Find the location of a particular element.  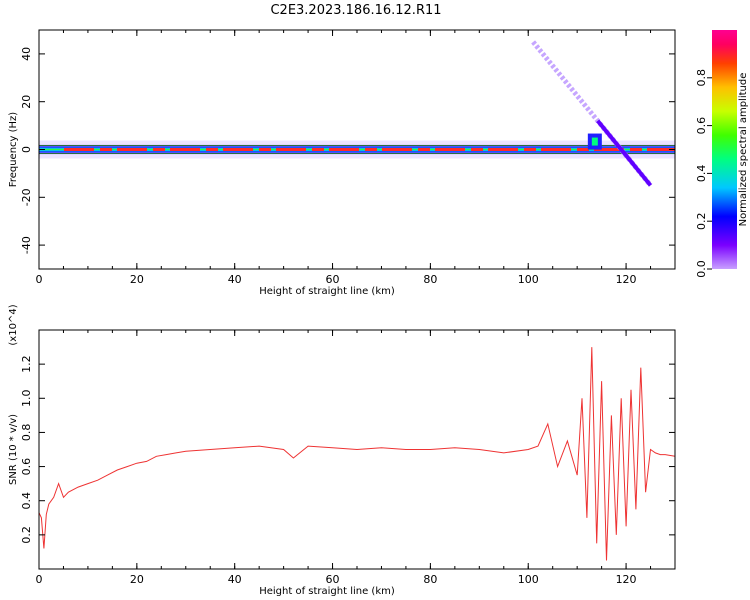

diagonal-trace-core is located at coordinates (624, 153).